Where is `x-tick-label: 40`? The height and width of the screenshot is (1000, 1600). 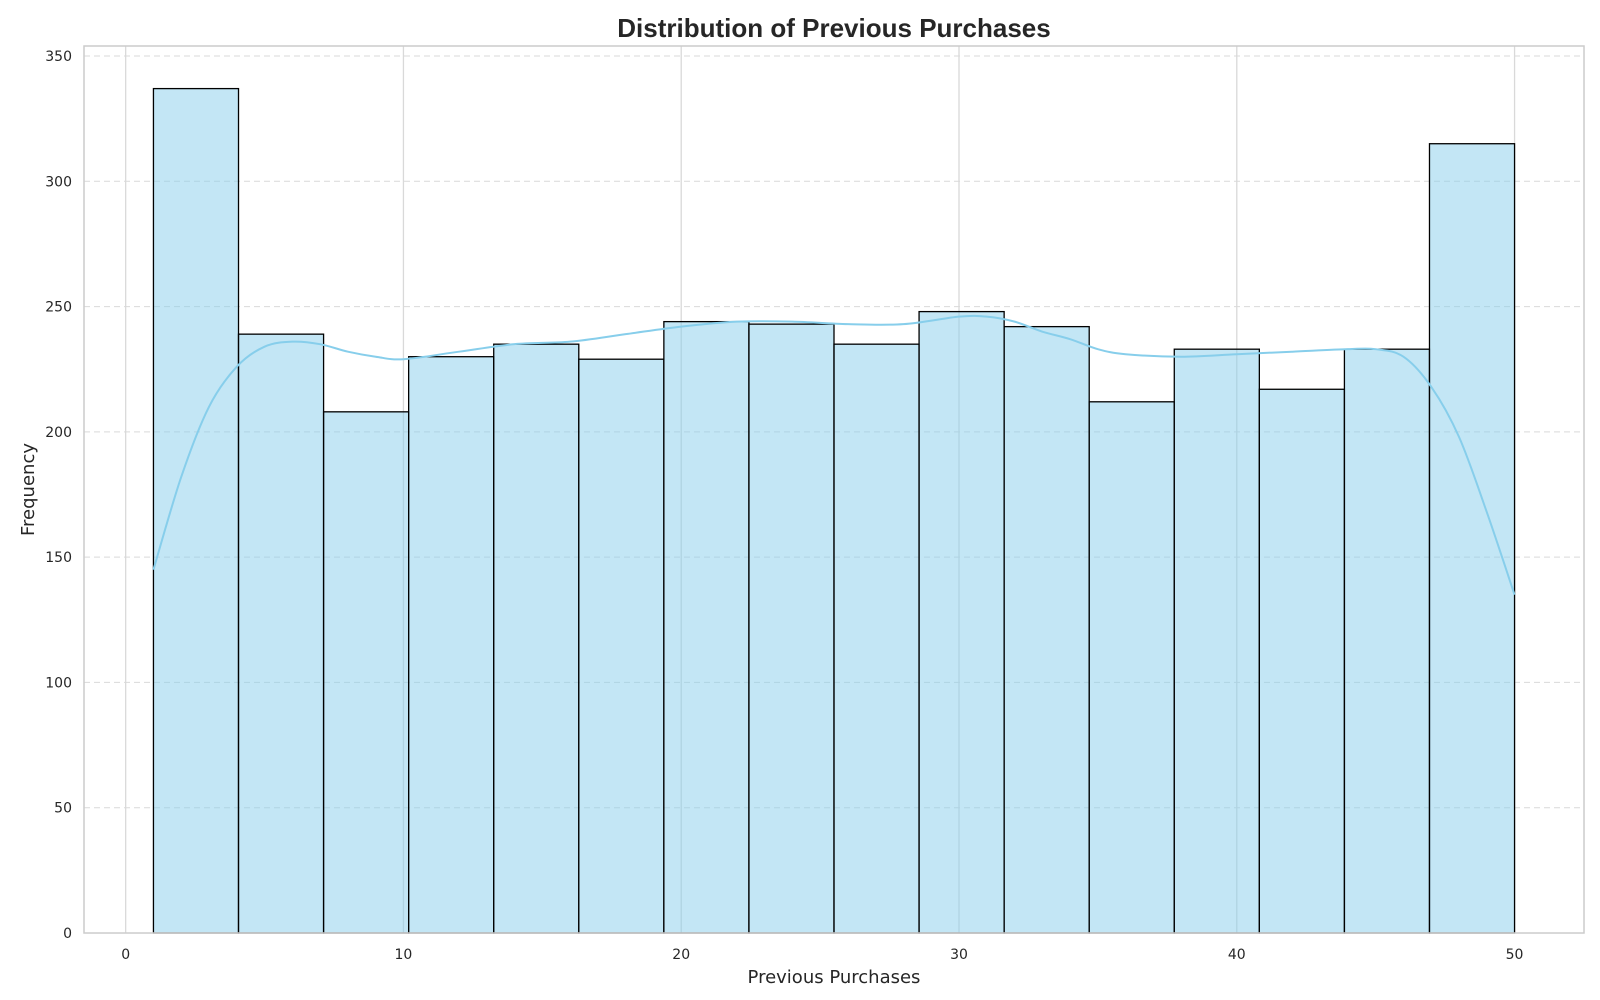
x-tick-label: 40 is located at coordinates (1237, 955).